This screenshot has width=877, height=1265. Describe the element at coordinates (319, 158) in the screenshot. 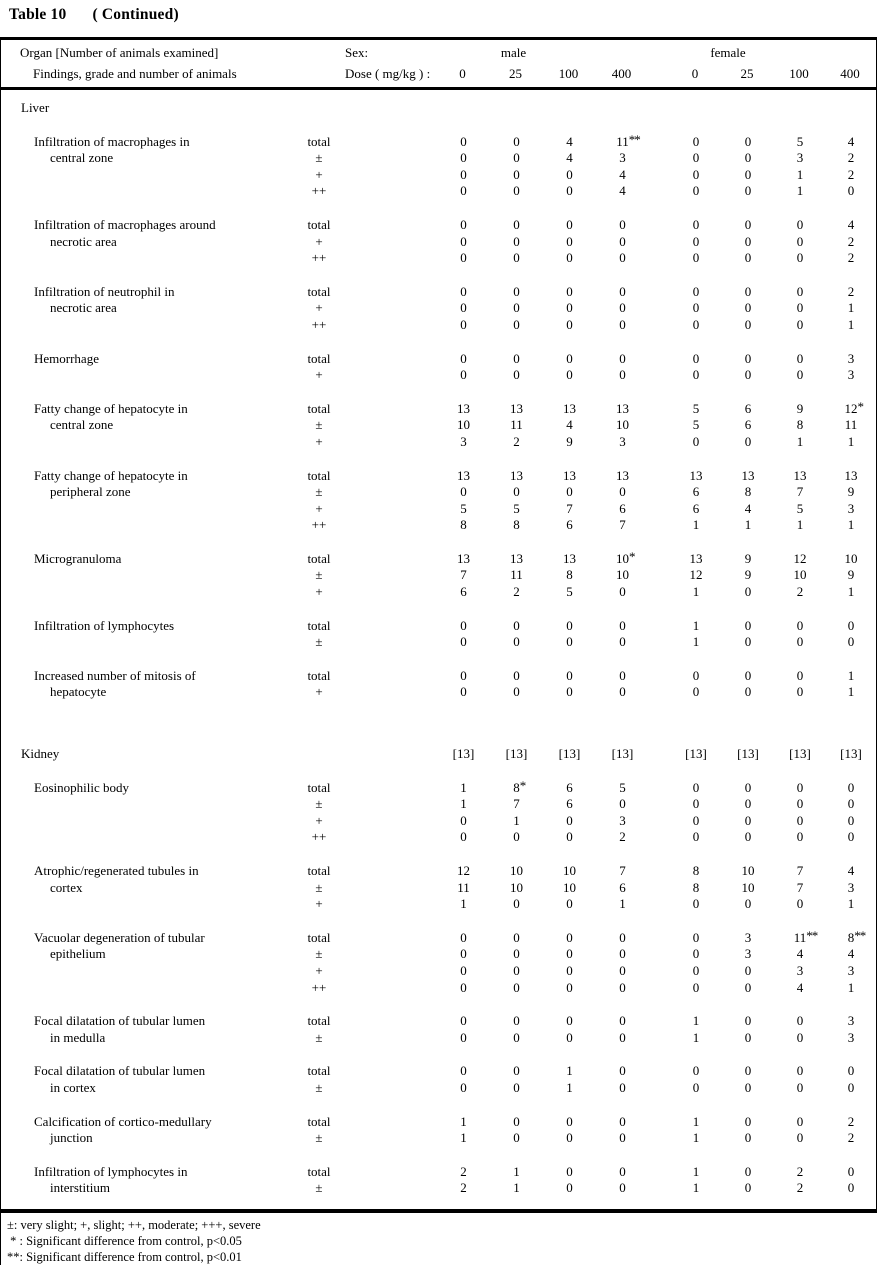

I see `grade-label: ±` at that location.